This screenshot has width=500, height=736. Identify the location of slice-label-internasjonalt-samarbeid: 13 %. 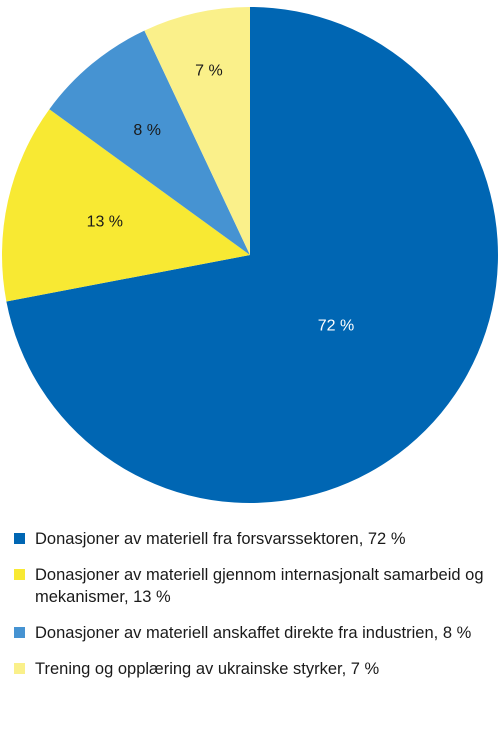
(105, 222).